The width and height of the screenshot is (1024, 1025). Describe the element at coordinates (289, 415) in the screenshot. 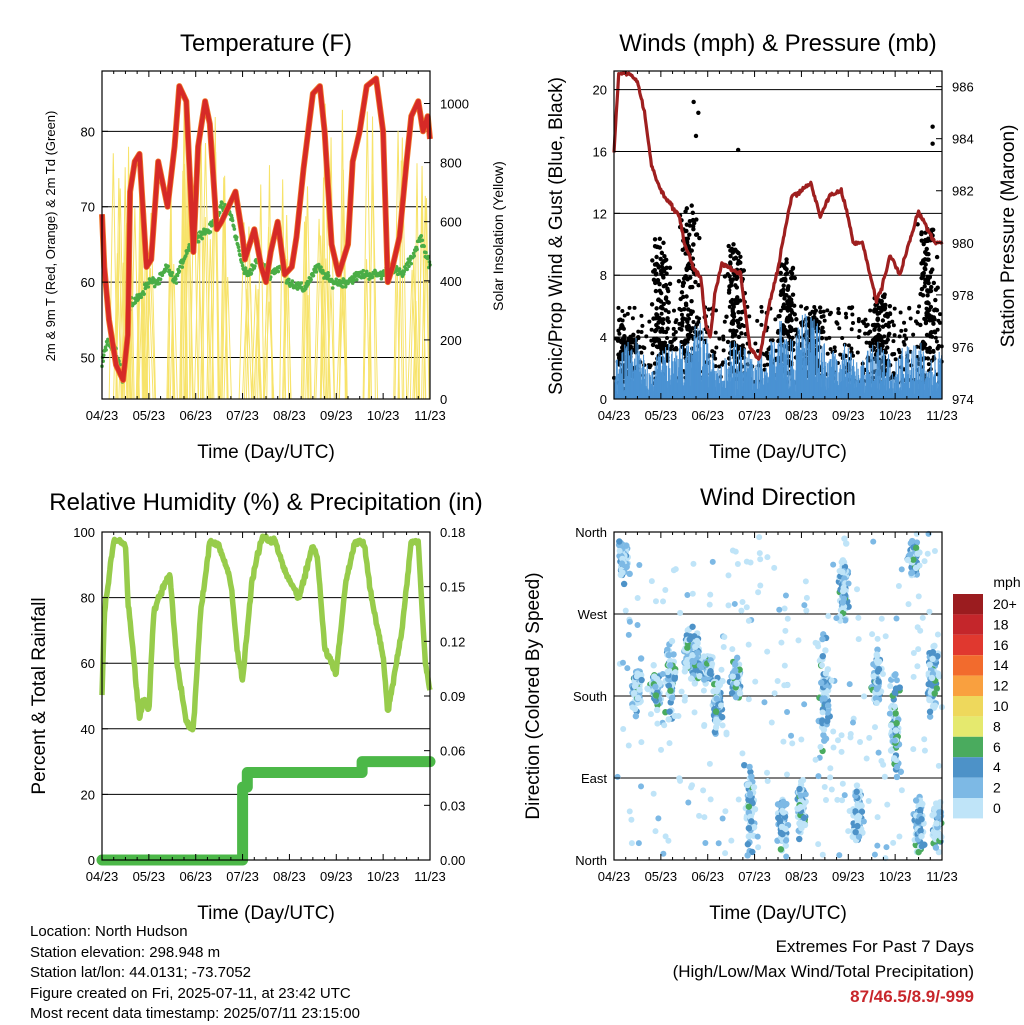

I see `x-tick-label: 08/23` at that location.